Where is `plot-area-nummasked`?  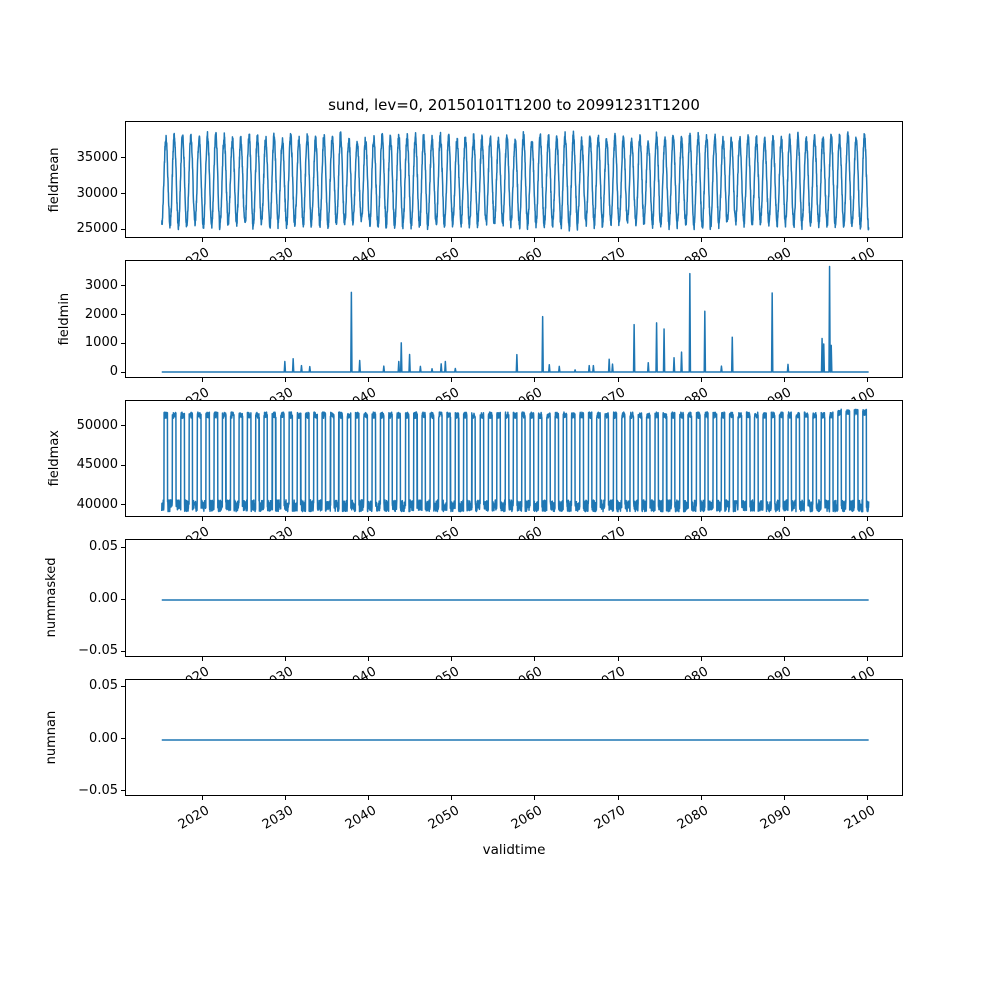
plot-area-nummasked is located at coordinates (515, 600).